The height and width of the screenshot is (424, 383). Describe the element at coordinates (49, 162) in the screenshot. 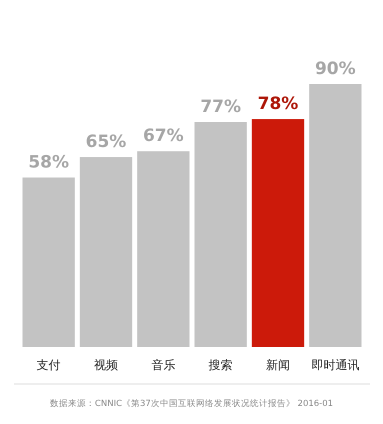

I see `data-label: 58%` at that location.